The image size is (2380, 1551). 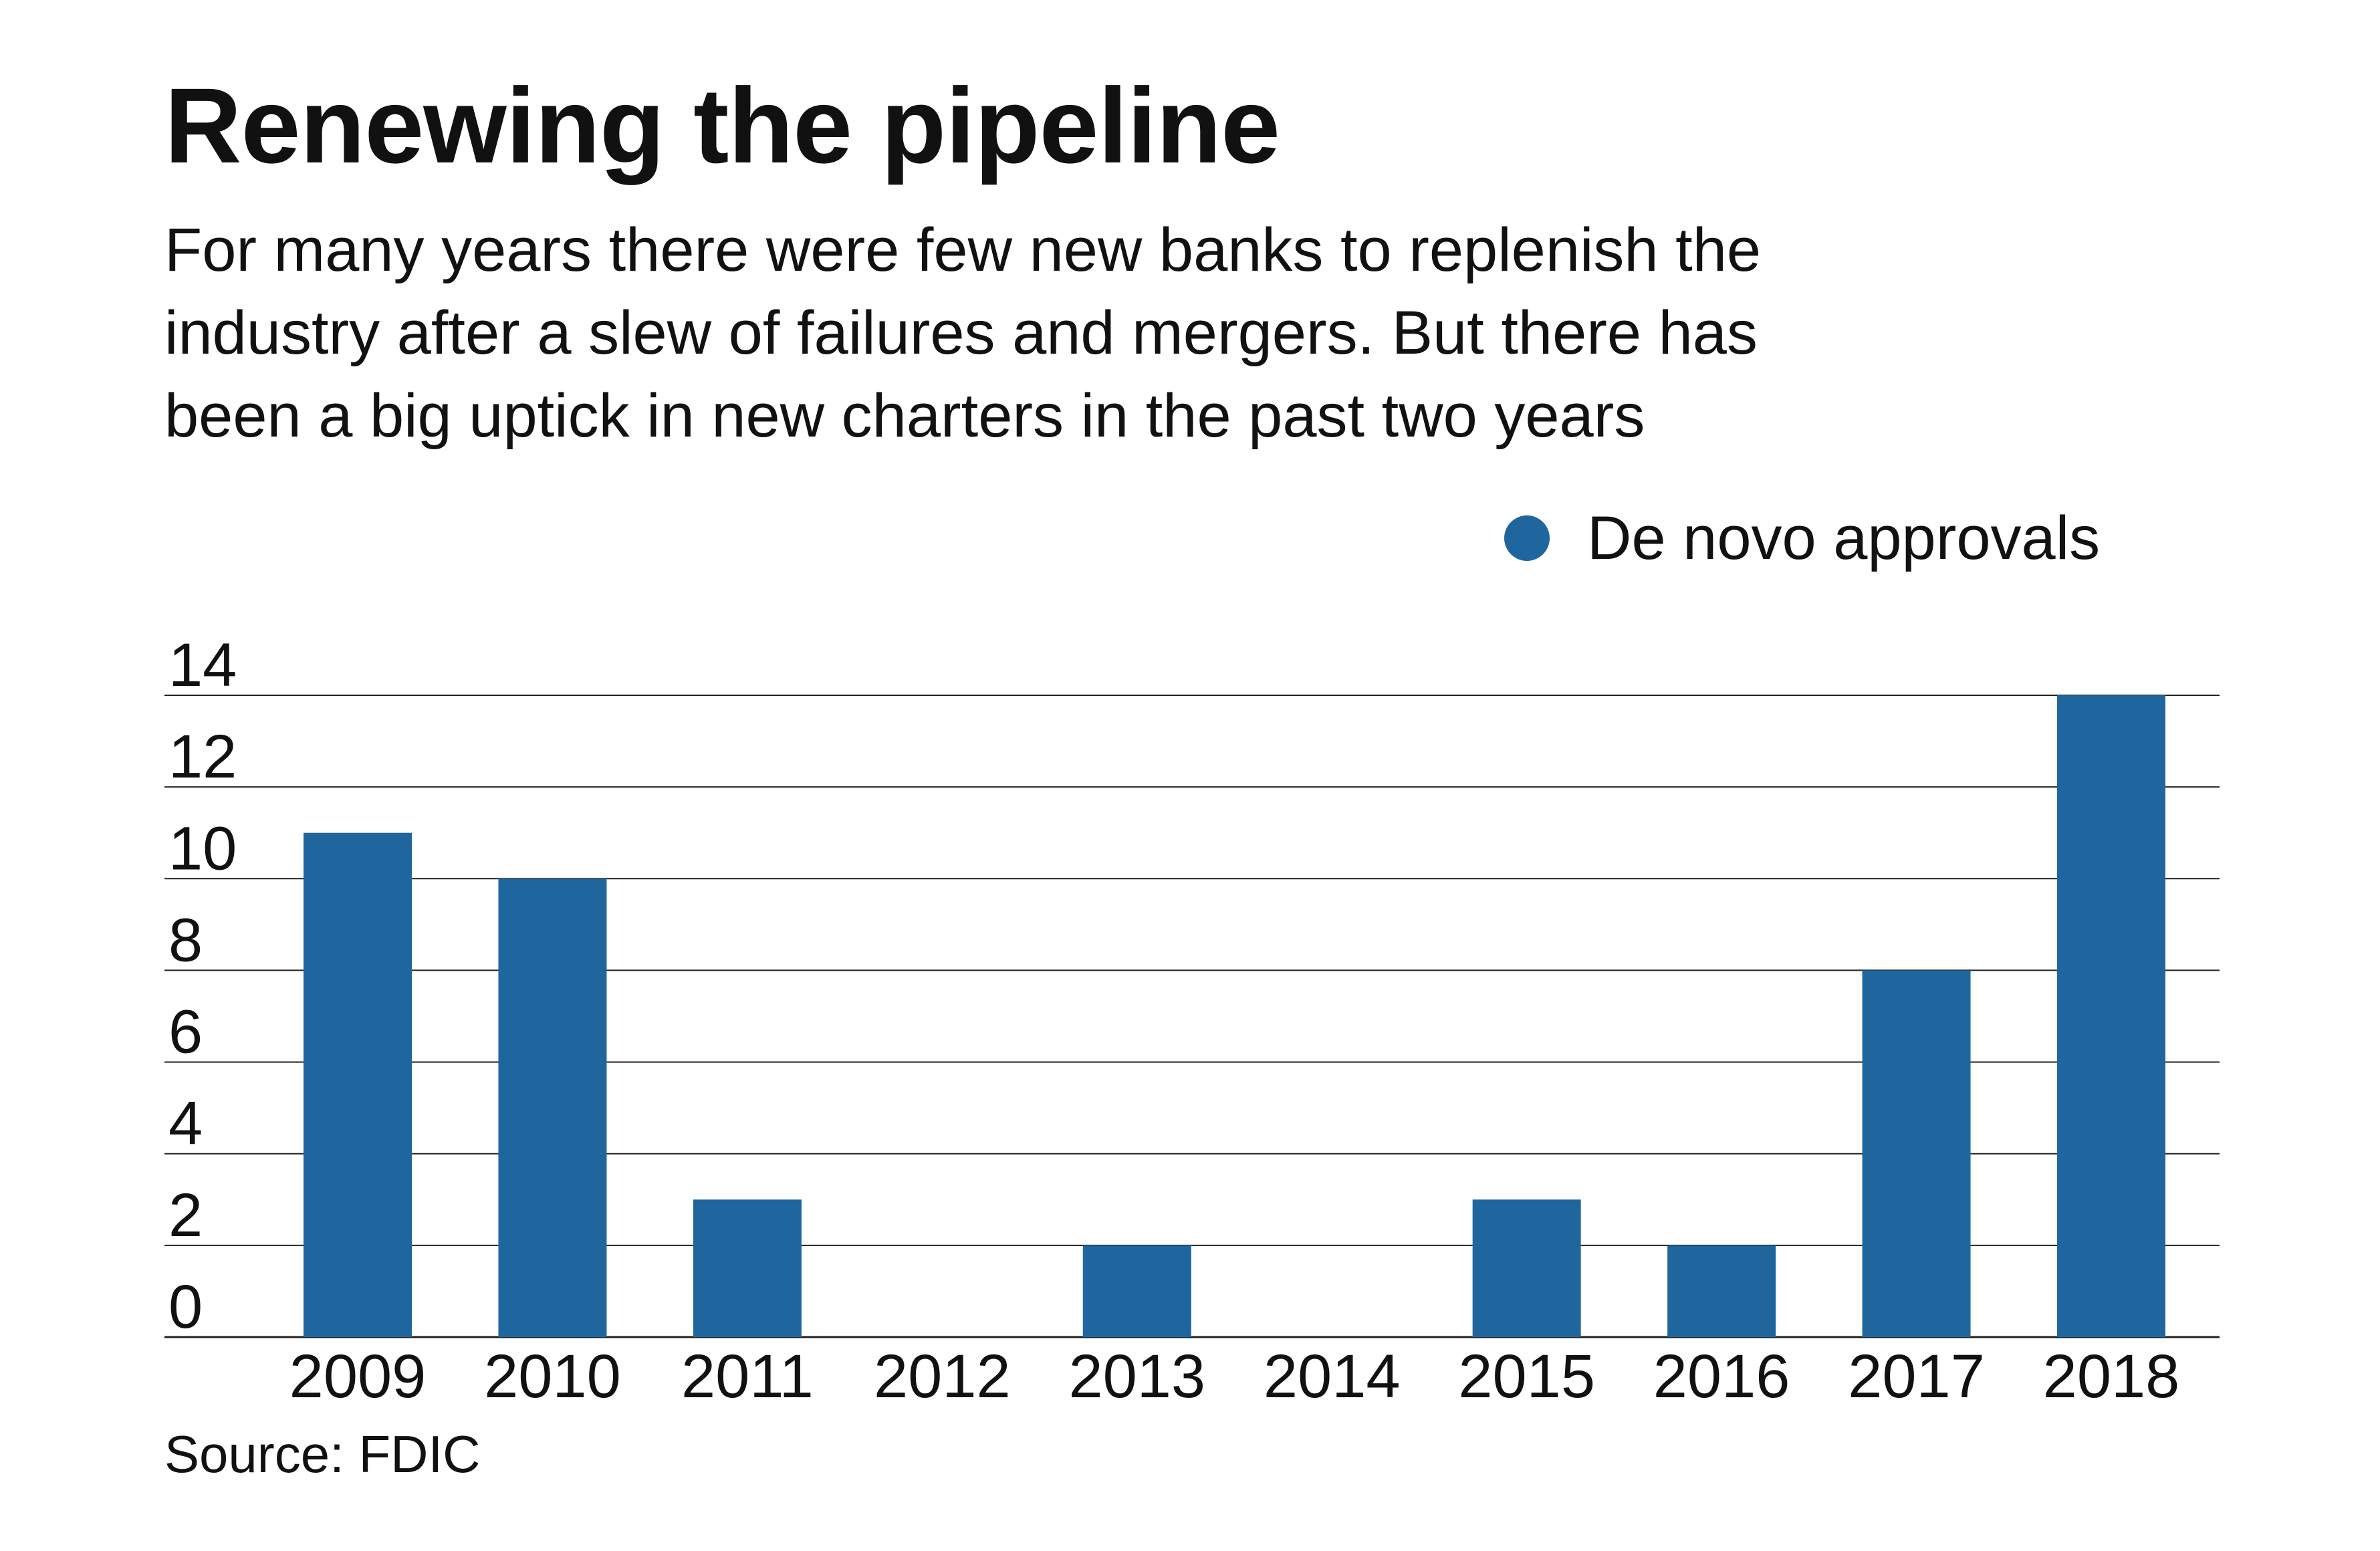 What do you see at coordinates (552, 1376) in the screenshot?
I see `x-tick-label: 2010` at bounding box center [552, 1376].